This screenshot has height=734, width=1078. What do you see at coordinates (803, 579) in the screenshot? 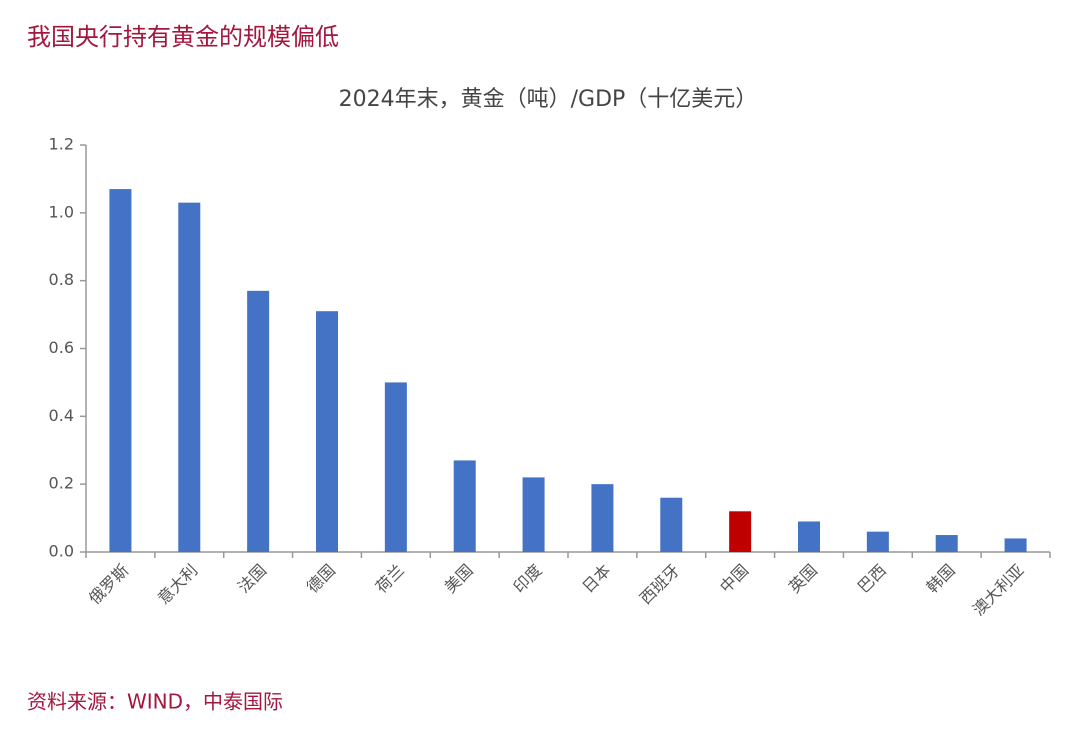
I see `x-tick-label: 英国` at bounding box center [803, 579].